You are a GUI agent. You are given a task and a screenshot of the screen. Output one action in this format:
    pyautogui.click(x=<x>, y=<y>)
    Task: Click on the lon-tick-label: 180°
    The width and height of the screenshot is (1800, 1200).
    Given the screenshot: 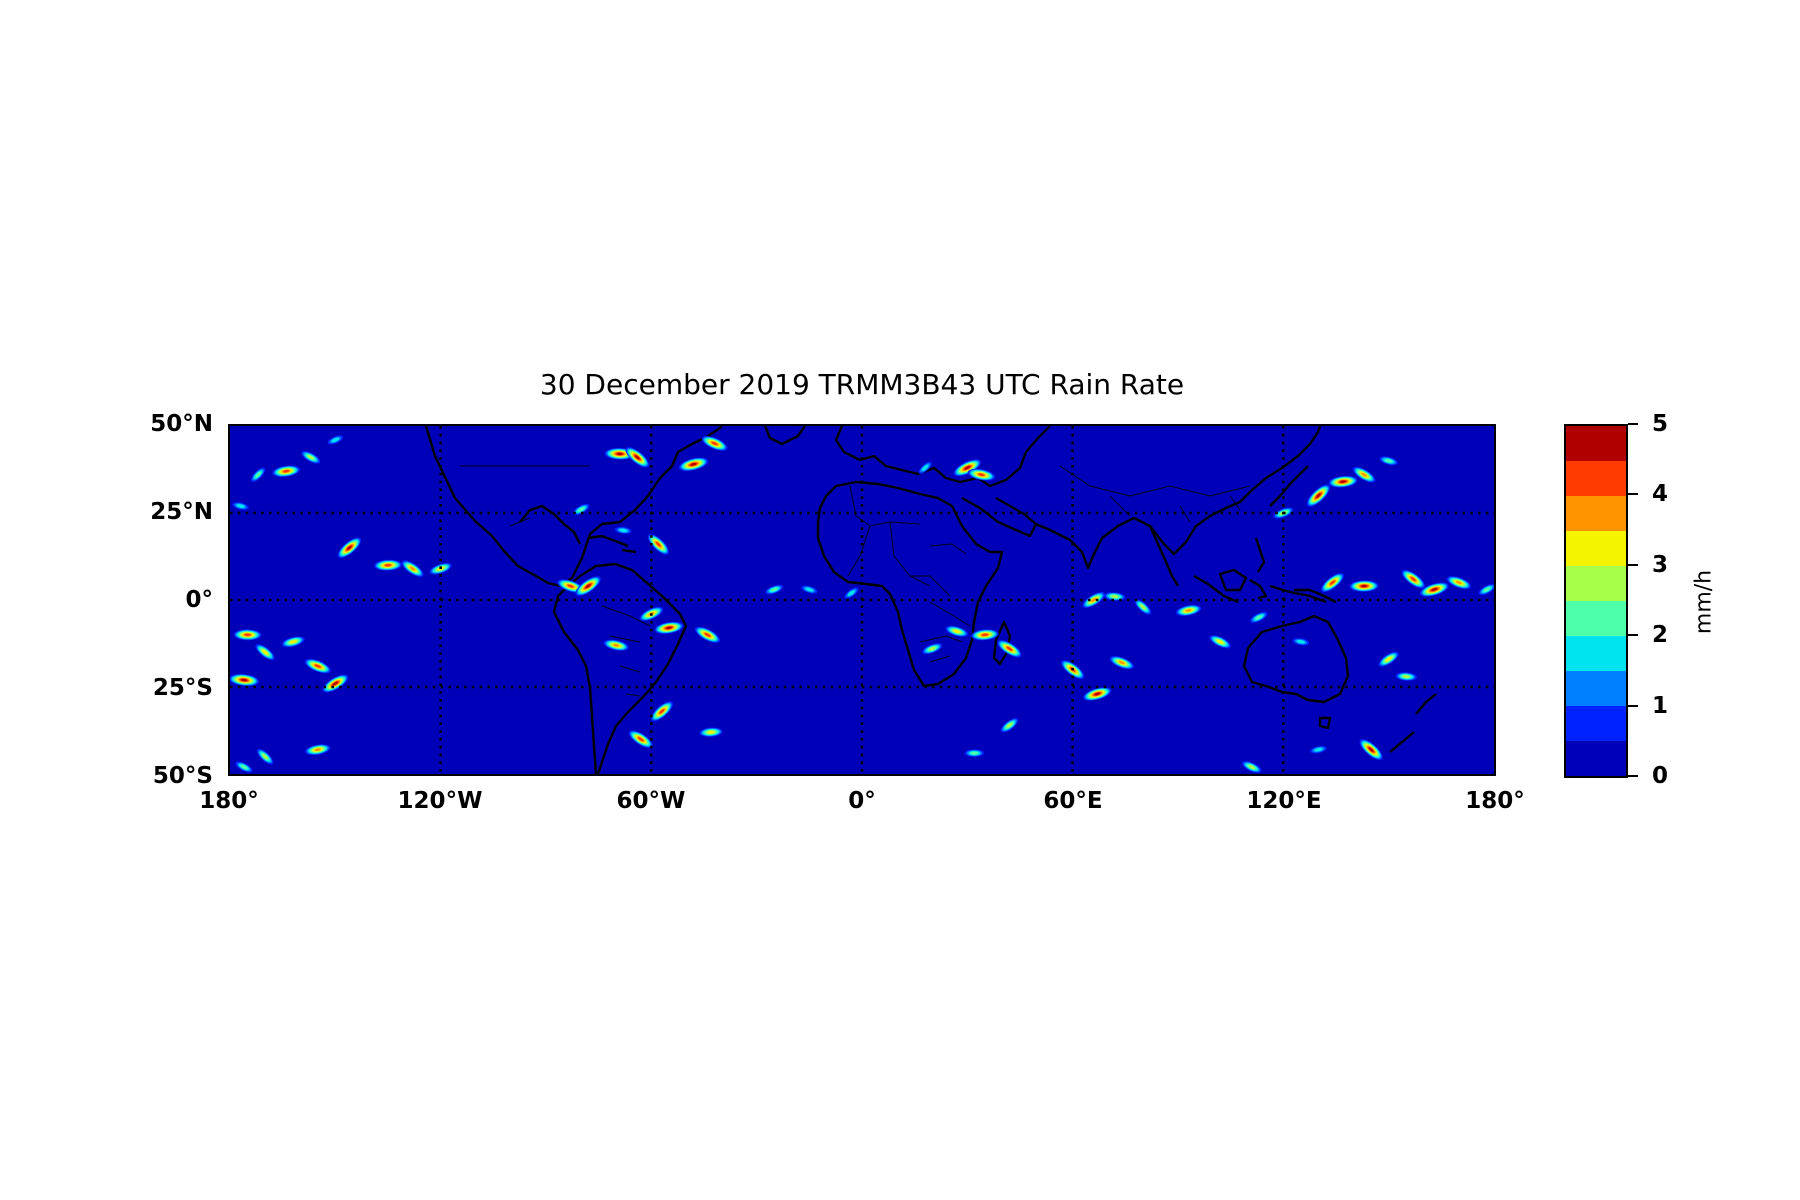 What is the action you would take?
    pyautogui.click(x=1495, y=801)
    